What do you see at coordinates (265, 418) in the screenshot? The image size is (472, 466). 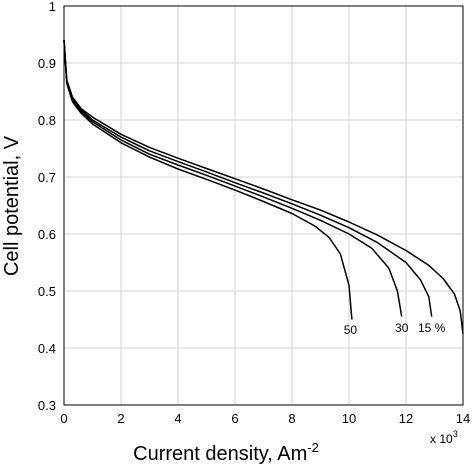 I see `x-tick-labels: 0 2 4 6 8 10 12 14` at bounding box center [265, 418].